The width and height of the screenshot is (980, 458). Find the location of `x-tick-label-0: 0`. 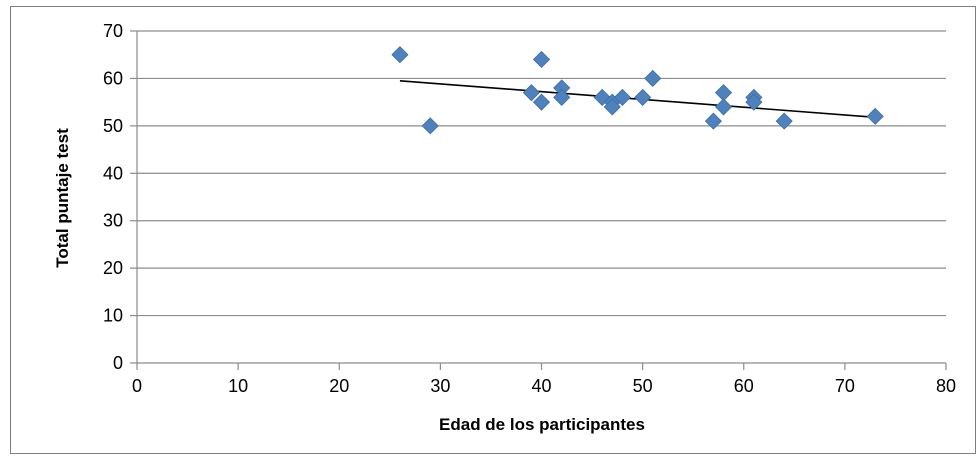

x-tick-label-0: 0 is located at coordinates (137, 386).